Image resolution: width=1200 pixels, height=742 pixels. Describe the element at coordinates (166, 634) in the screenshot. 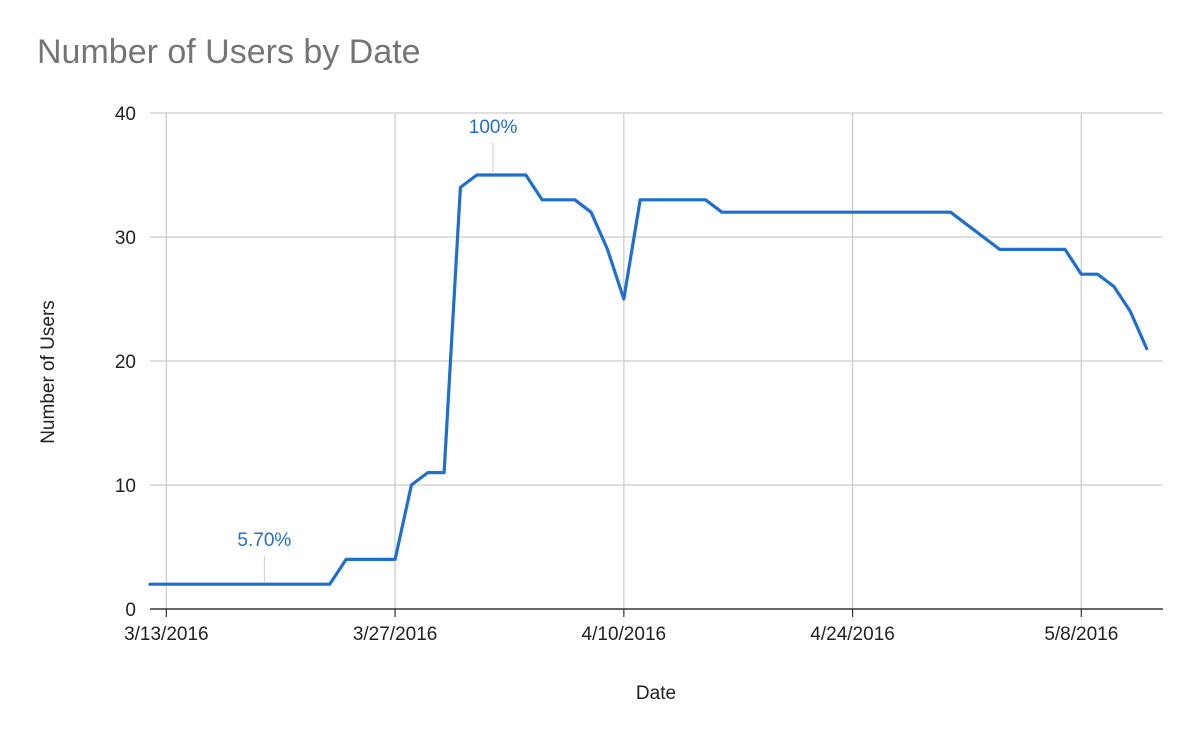

I see `x-tick-label: 3/13/2016` at that location.